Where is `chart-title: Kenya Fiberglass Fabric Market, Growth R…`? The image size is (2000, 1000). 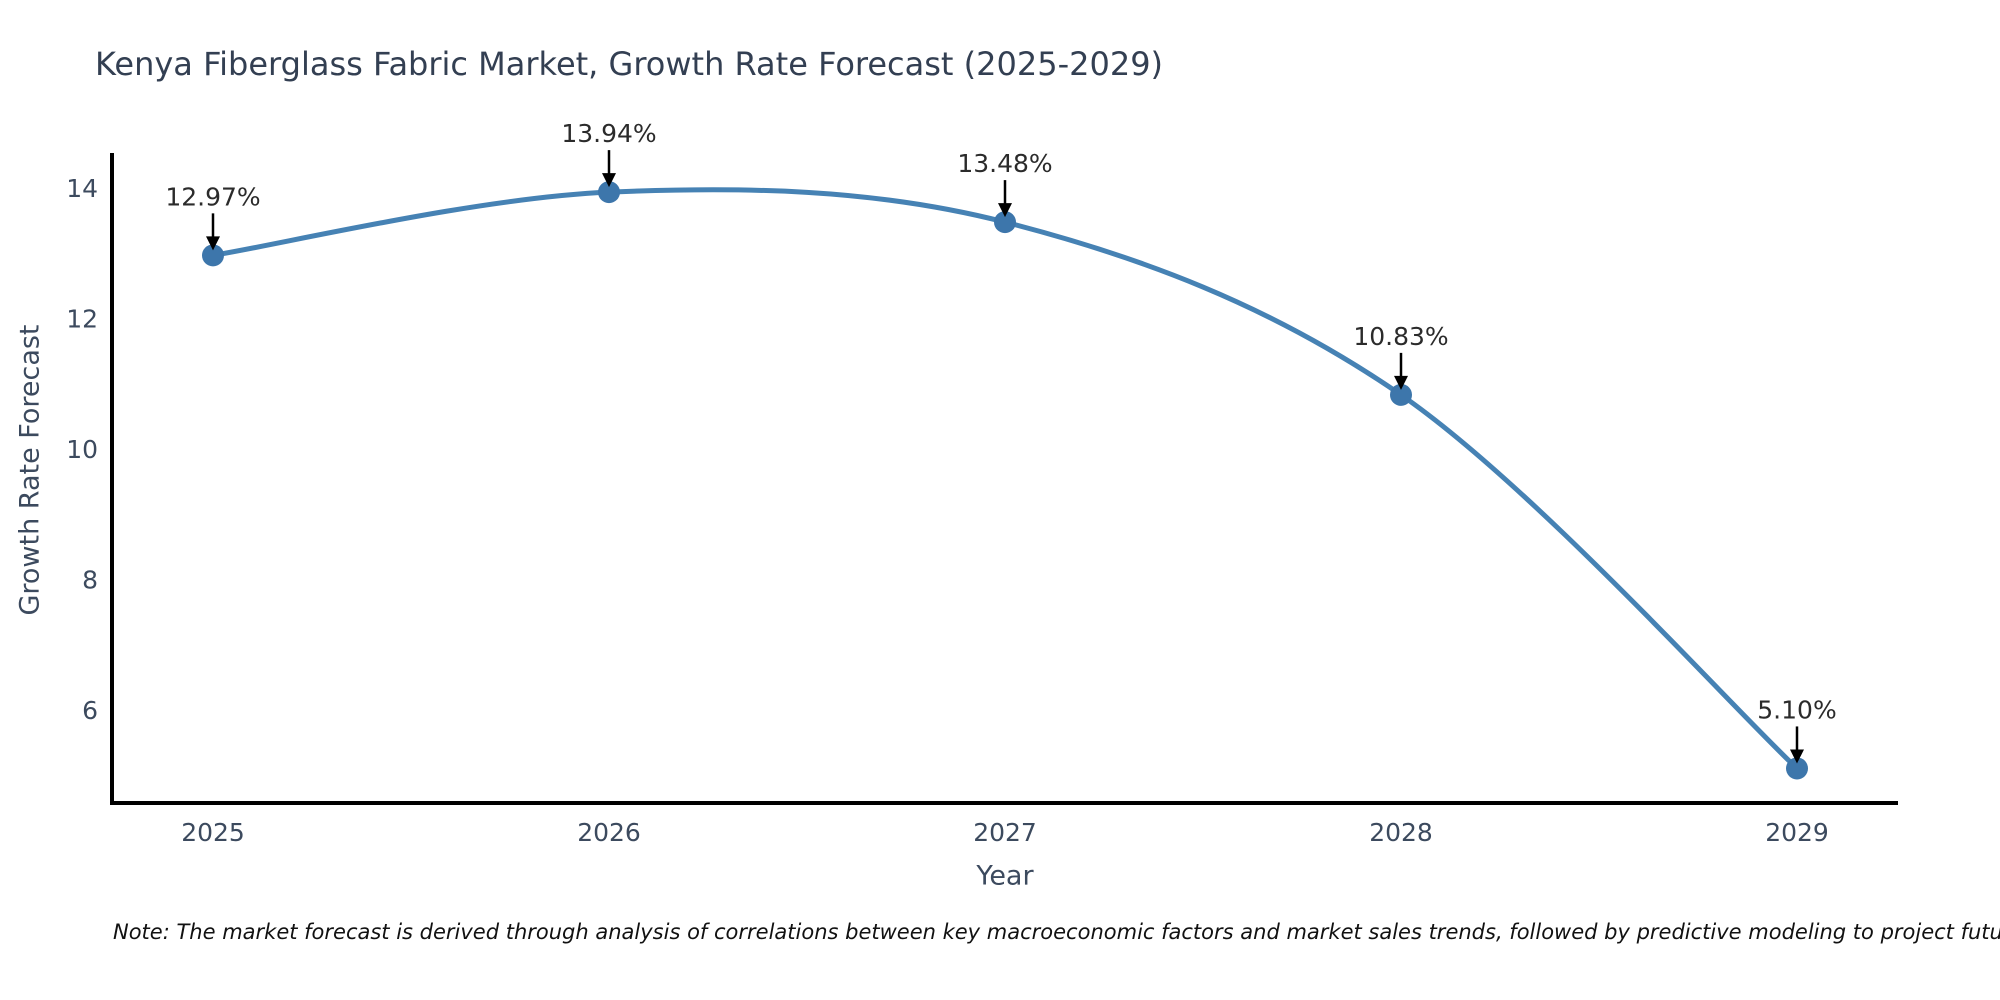
chart-title: Kenya Fiberglass Fabric Market, Growth R… is located at coordinates (629, 64).